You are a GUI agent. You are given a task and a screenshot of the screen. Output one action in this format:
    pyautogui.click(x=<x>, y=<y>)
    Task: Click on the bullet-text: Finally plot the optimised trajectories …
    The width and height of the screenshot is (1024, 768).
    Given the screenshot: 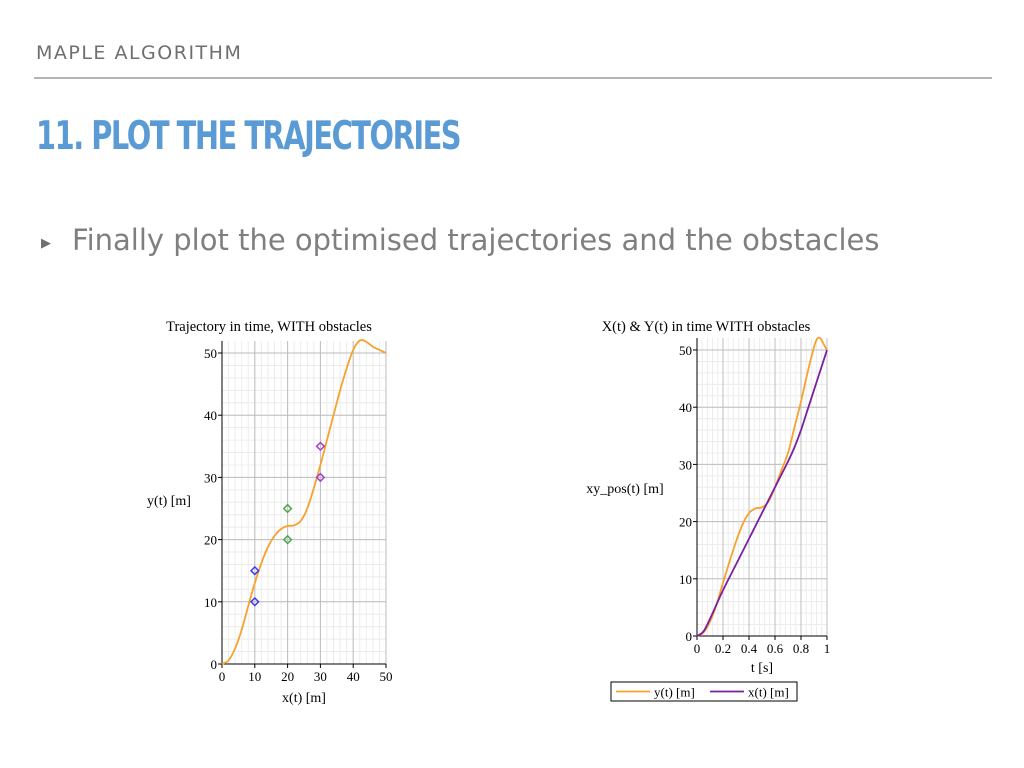 What is the action you would take?
    pyautogui.click(x=476, y=240)
    